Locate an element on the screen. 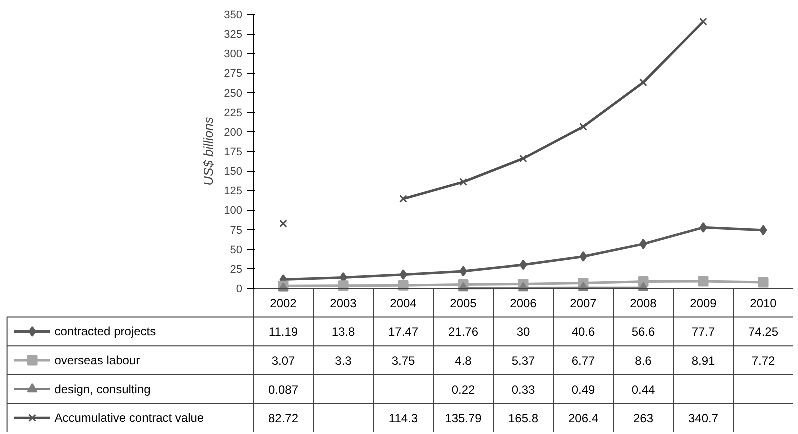  y-tick-label: 225 is located at coordinates (233, 113).